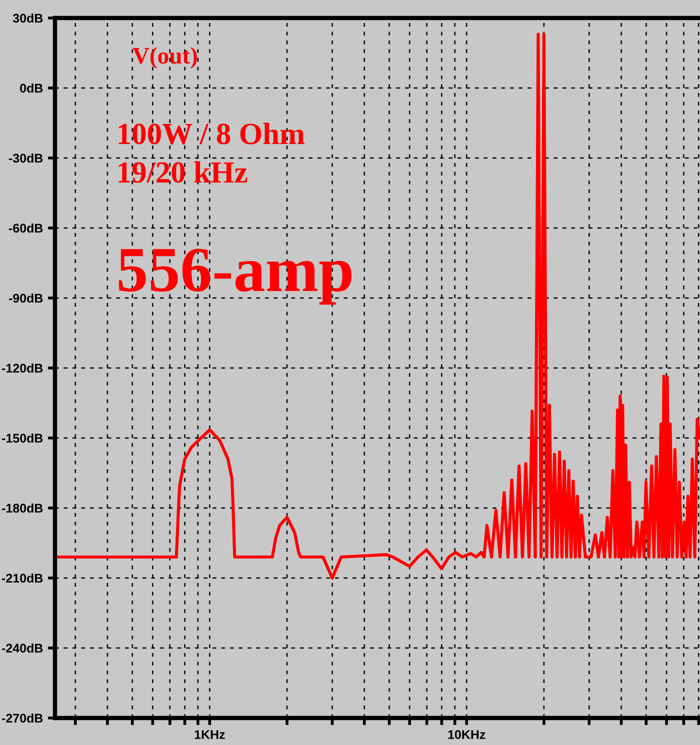  What do you see at coordinates (183, 172) in the screenshot?
I see `annotation: 19/20 kHz` at bounding box center [183, 172].